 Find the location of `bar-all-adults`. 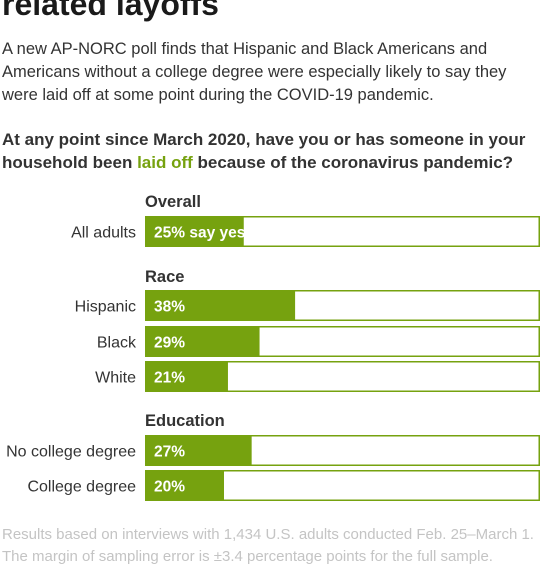

bar-all-adults is located at coordinates (194, 231).